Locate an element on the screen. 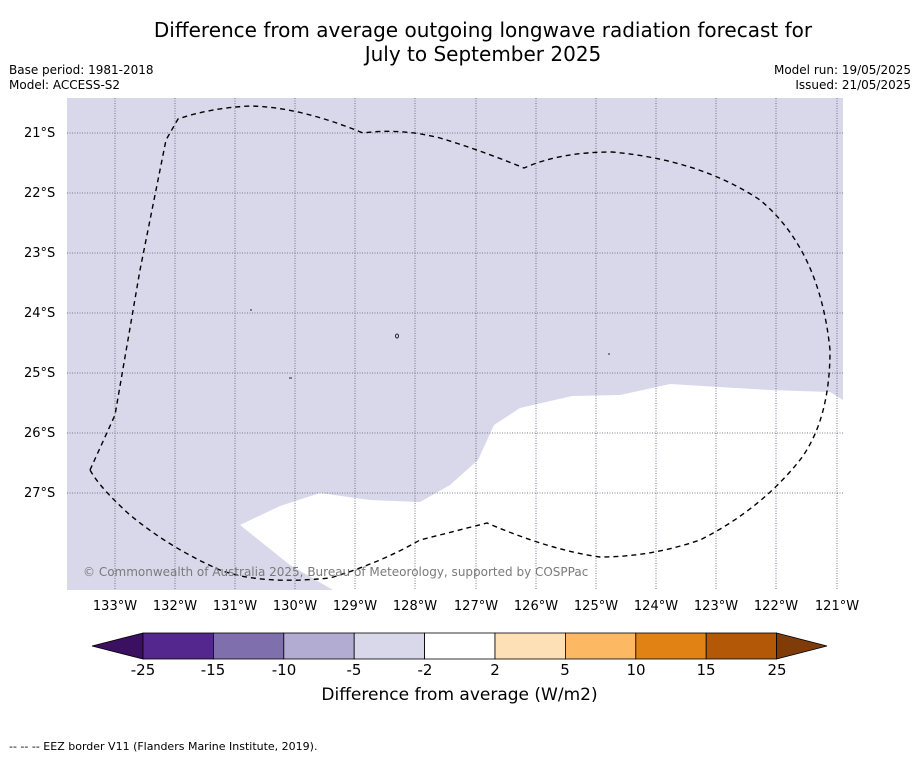 Image resolution: width=919 pixels, height=758 pixels. colorbar-arrow-high is located at coordinates (802, 646).